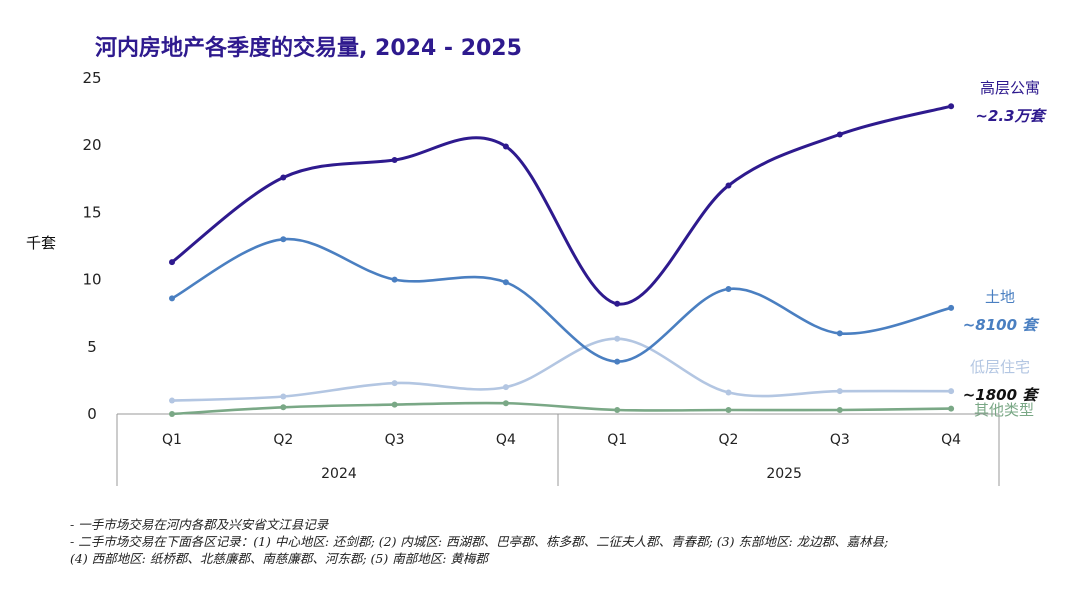 This screenshot has height=611, width=1080. What do you see at coordinates (91, 280) in the screenshot?
I see `y-tick-label: 10` at bounding box center [91, 280].